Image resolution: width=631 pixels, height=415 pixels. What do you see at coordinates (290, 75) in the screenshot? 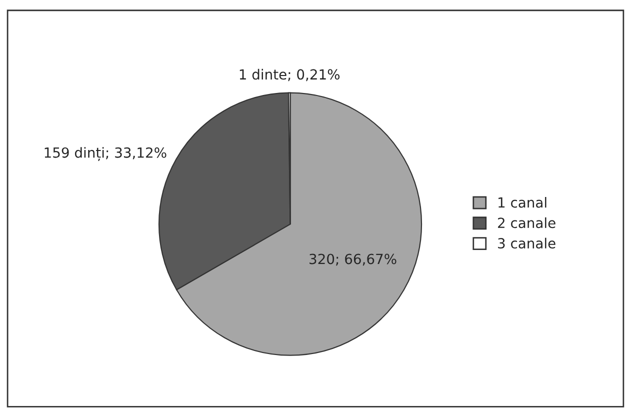
I see `data-label: 1 dinte; 0,21%` at bounding box center [290, 75].